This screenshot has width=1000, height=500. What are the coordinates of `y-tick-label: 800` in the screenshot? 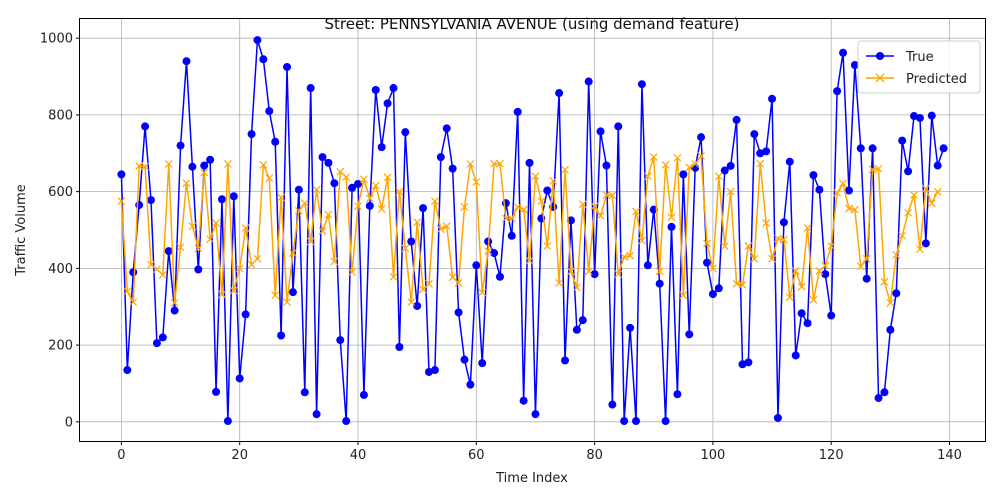 It's located at (60, 115).